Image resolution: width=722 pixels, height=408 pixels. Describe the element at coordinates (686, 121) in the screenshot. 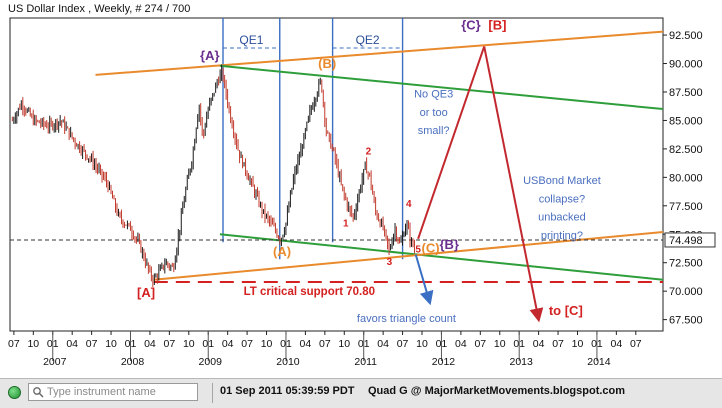

I see `y-tick-label: 85.000` at that location.